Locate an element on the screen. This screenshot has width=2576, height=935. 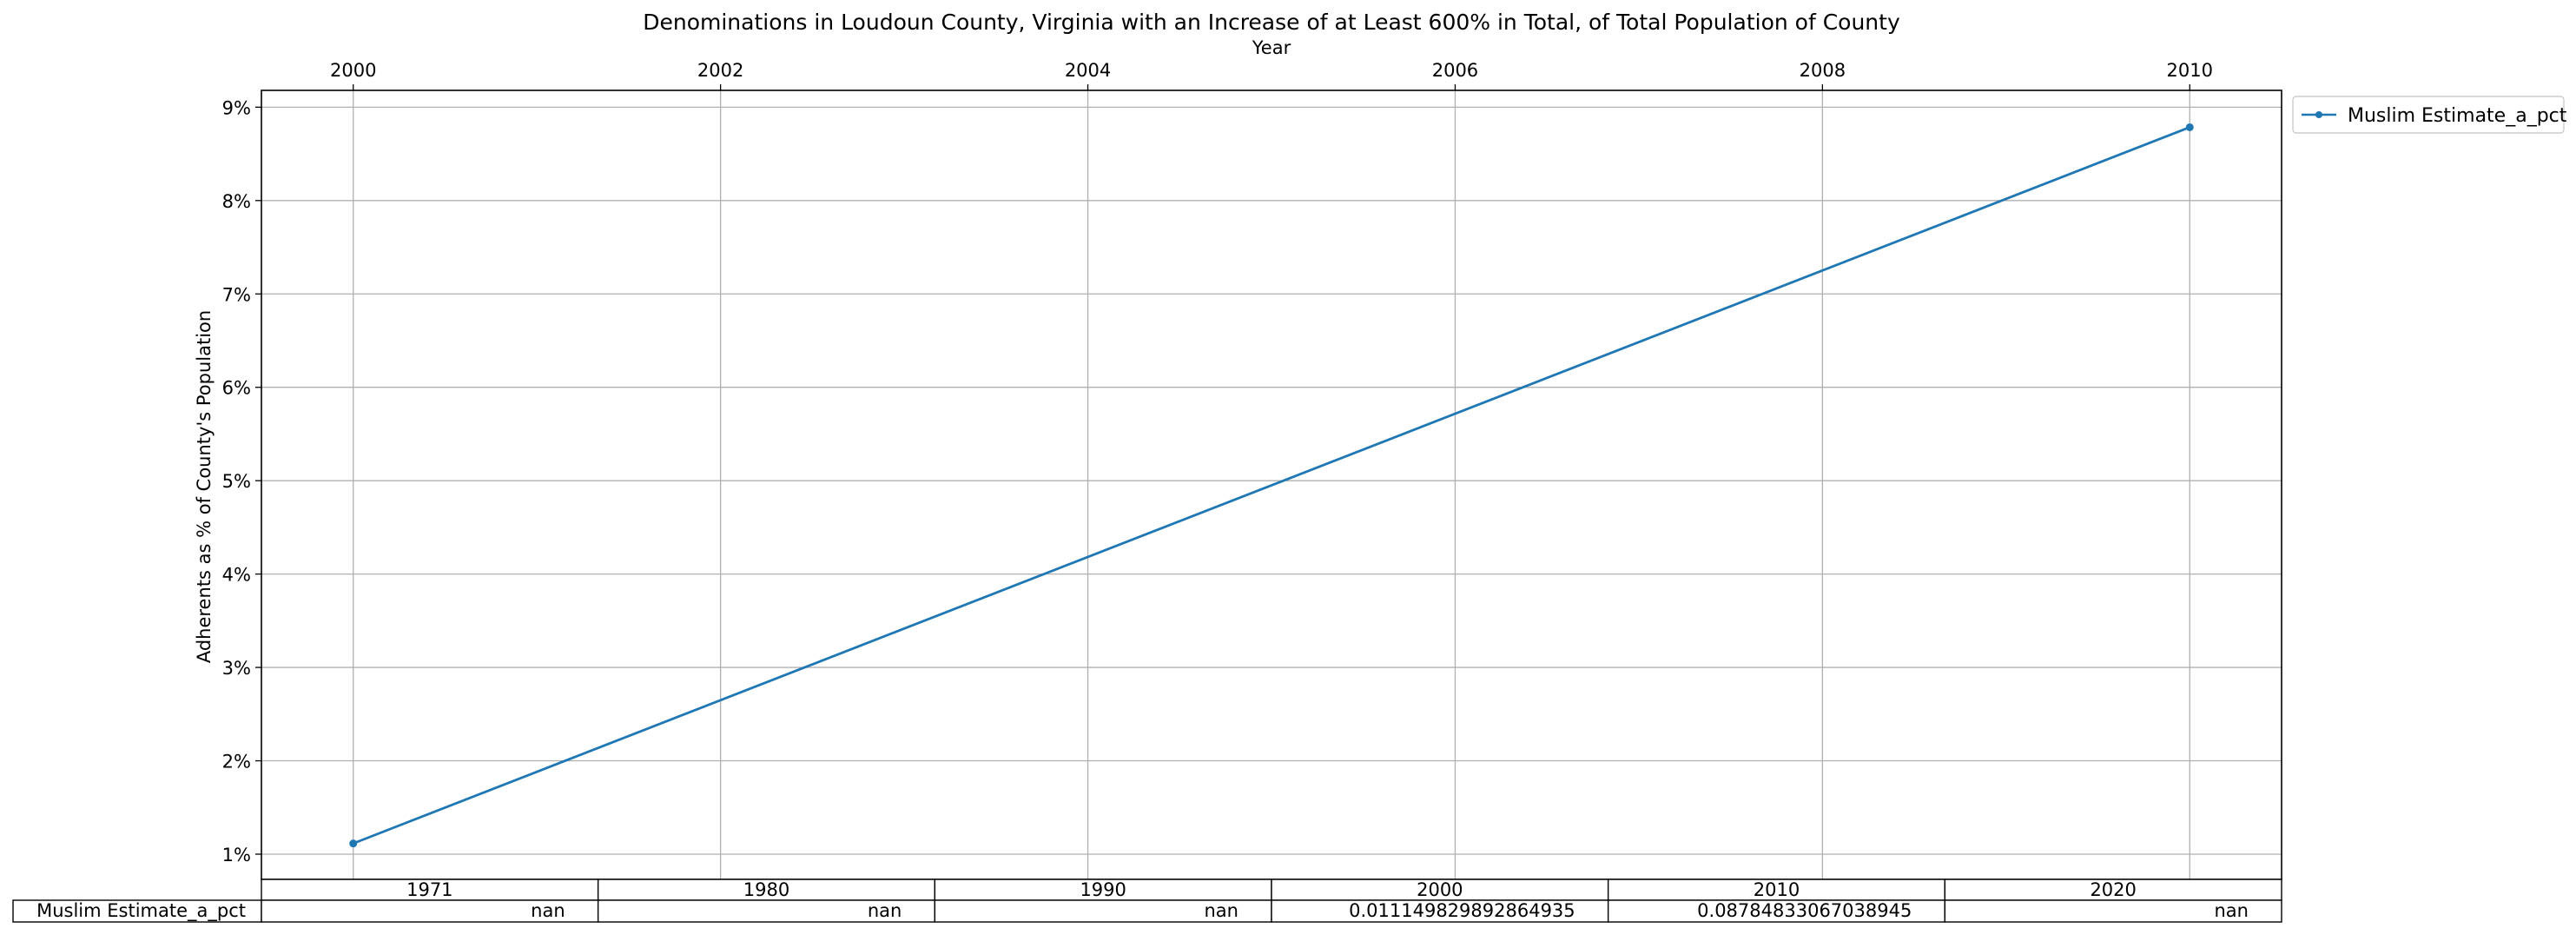
x-tick-label: 2004 is located at coordinates (1088, 71).